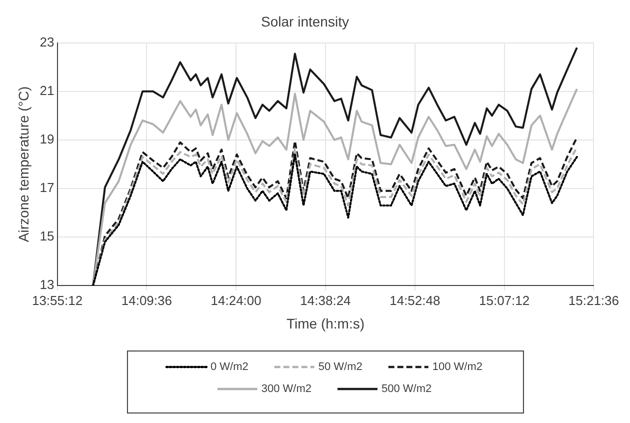 The image size is (630, 423). What do you see at coordinates (23, 164) in the screenshot?
I see `y-axis-title: Airzone temperature (°C)` at bounding box center [23, 164].